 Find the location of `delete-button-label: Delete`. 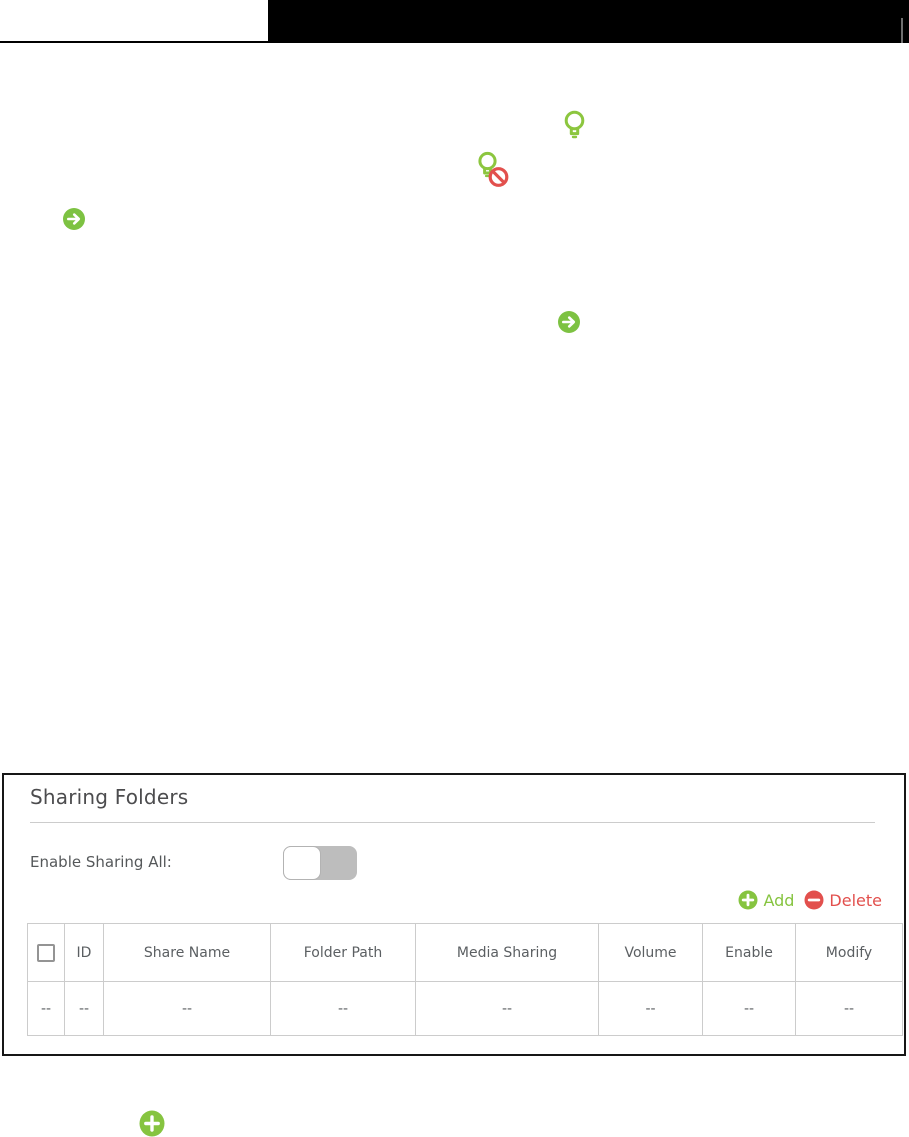

delete-button-label: Delete is located at coordinates (855, 900).